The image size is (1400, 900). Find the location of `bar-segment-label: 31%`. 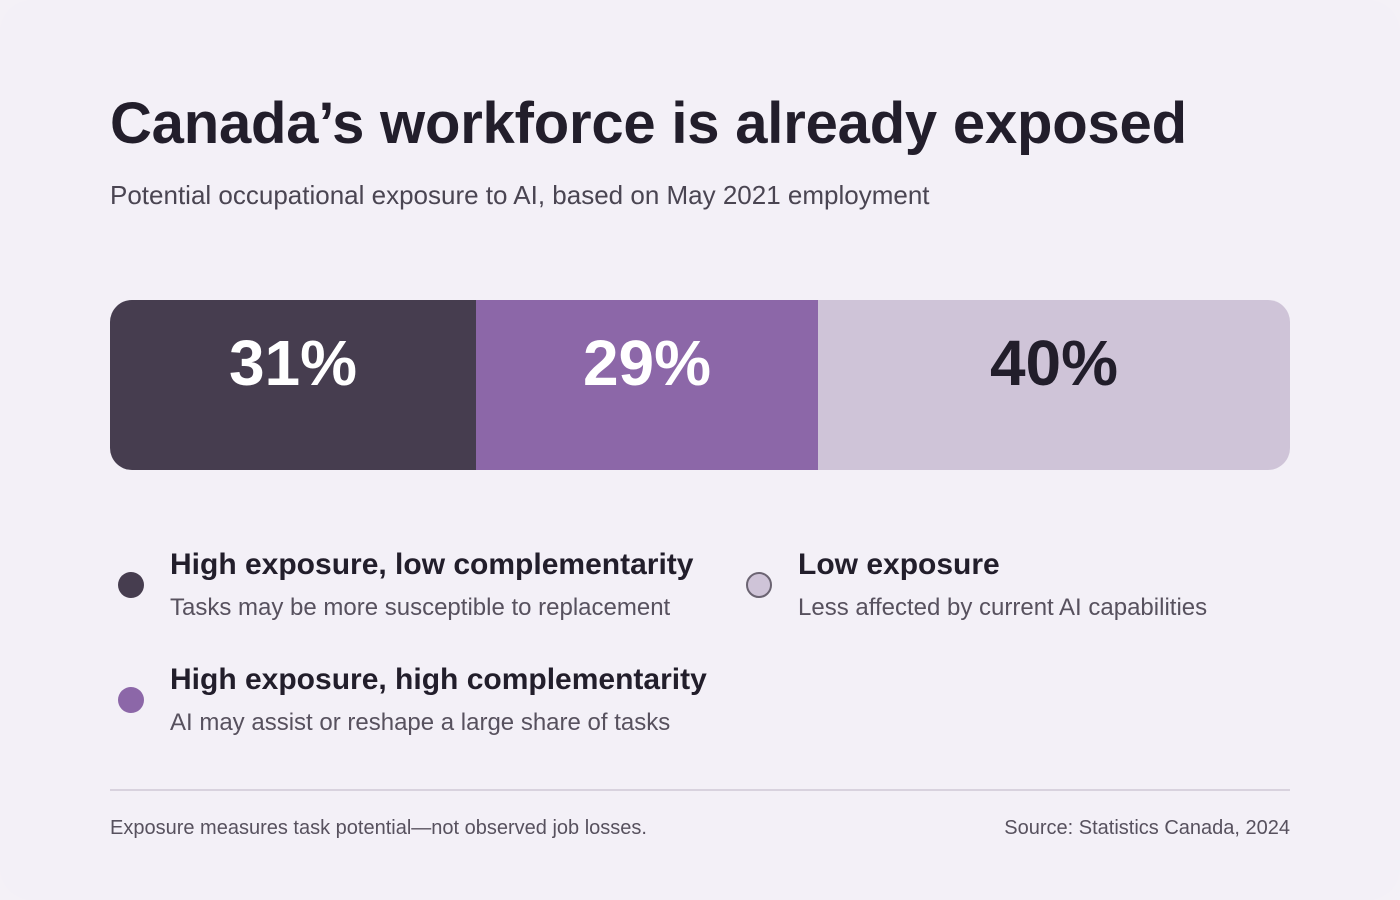

bar-segment-label: 31% is located at coordinates (293, 363).